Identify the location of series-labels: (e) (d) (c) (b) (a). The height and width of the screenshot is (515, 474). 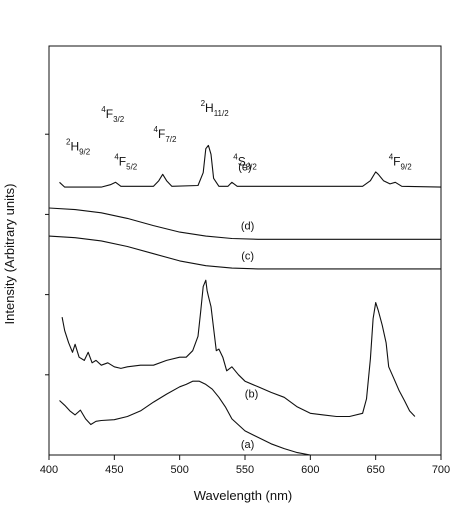
(248, 305).